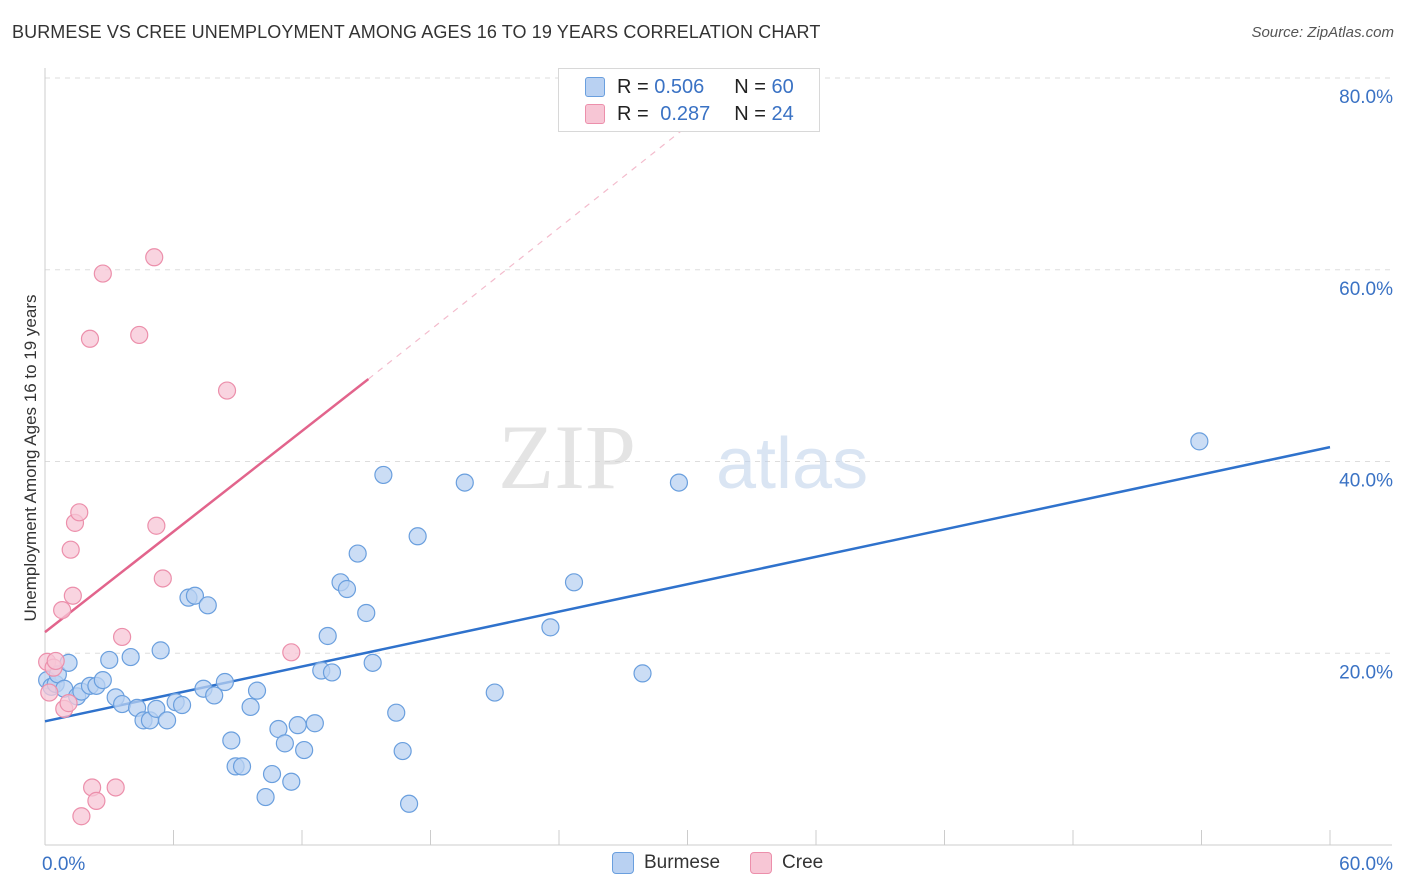 The width and height of the screenshot is (1406, 892). What do you see at coordinates (1322, 32) in the screenshot?
I see `source-label: Source: ZipAtlas.com` at bounding box center [1322, 32].